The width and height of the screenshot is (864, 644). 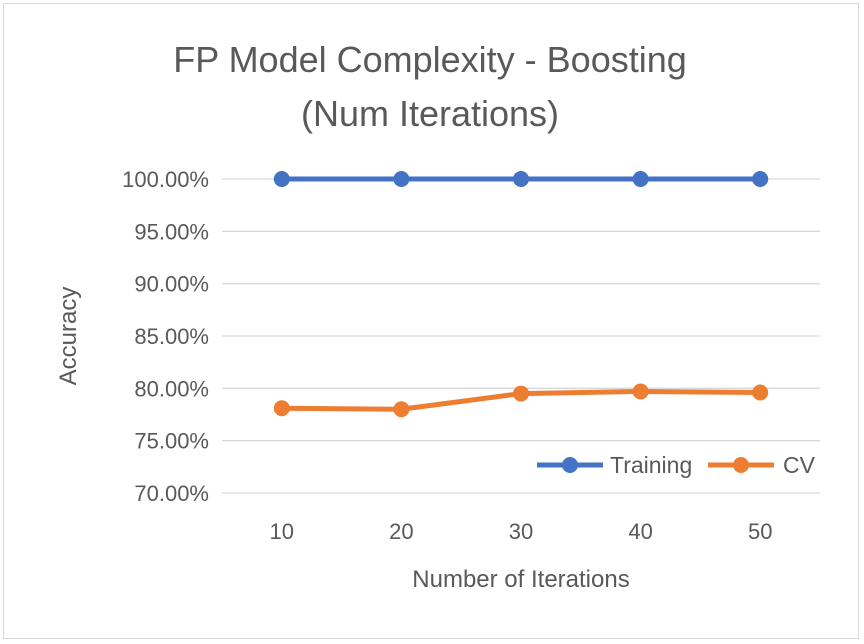 What do you see at coordinates (282, 531) in the screenshot?
I see `x-tick-label: 10` at bounding box center [282, 531].